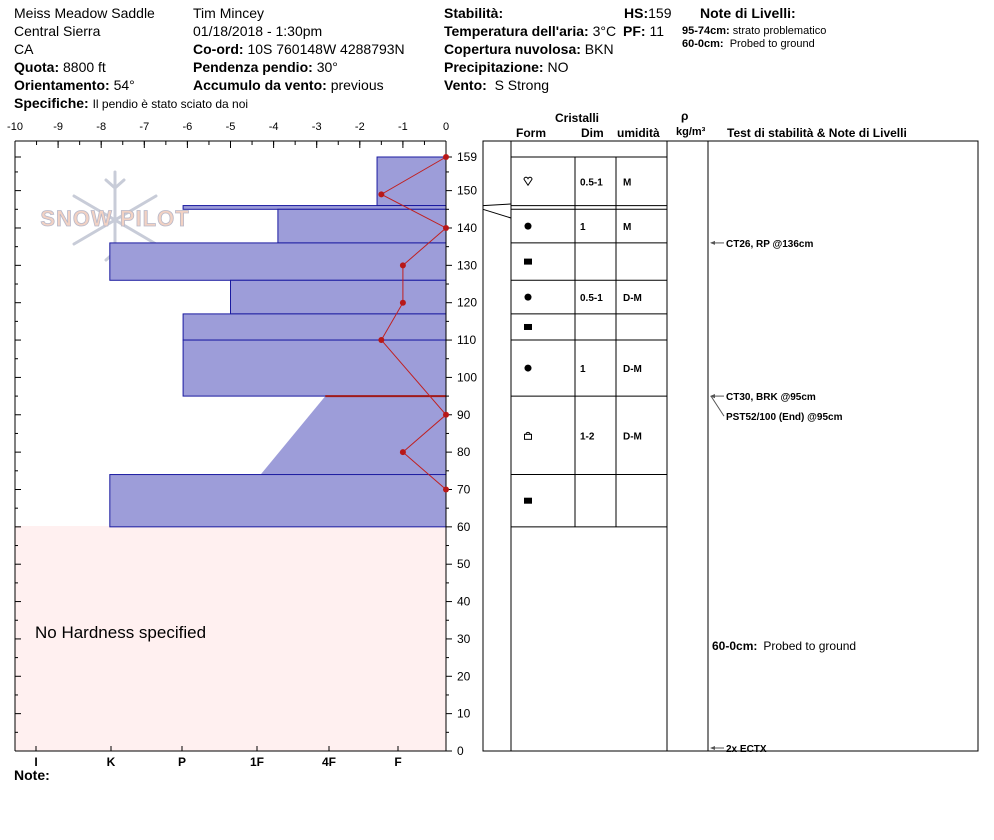  I want to click on coordinates-value: 10S 760148W 4288793N, so click(326, 49).